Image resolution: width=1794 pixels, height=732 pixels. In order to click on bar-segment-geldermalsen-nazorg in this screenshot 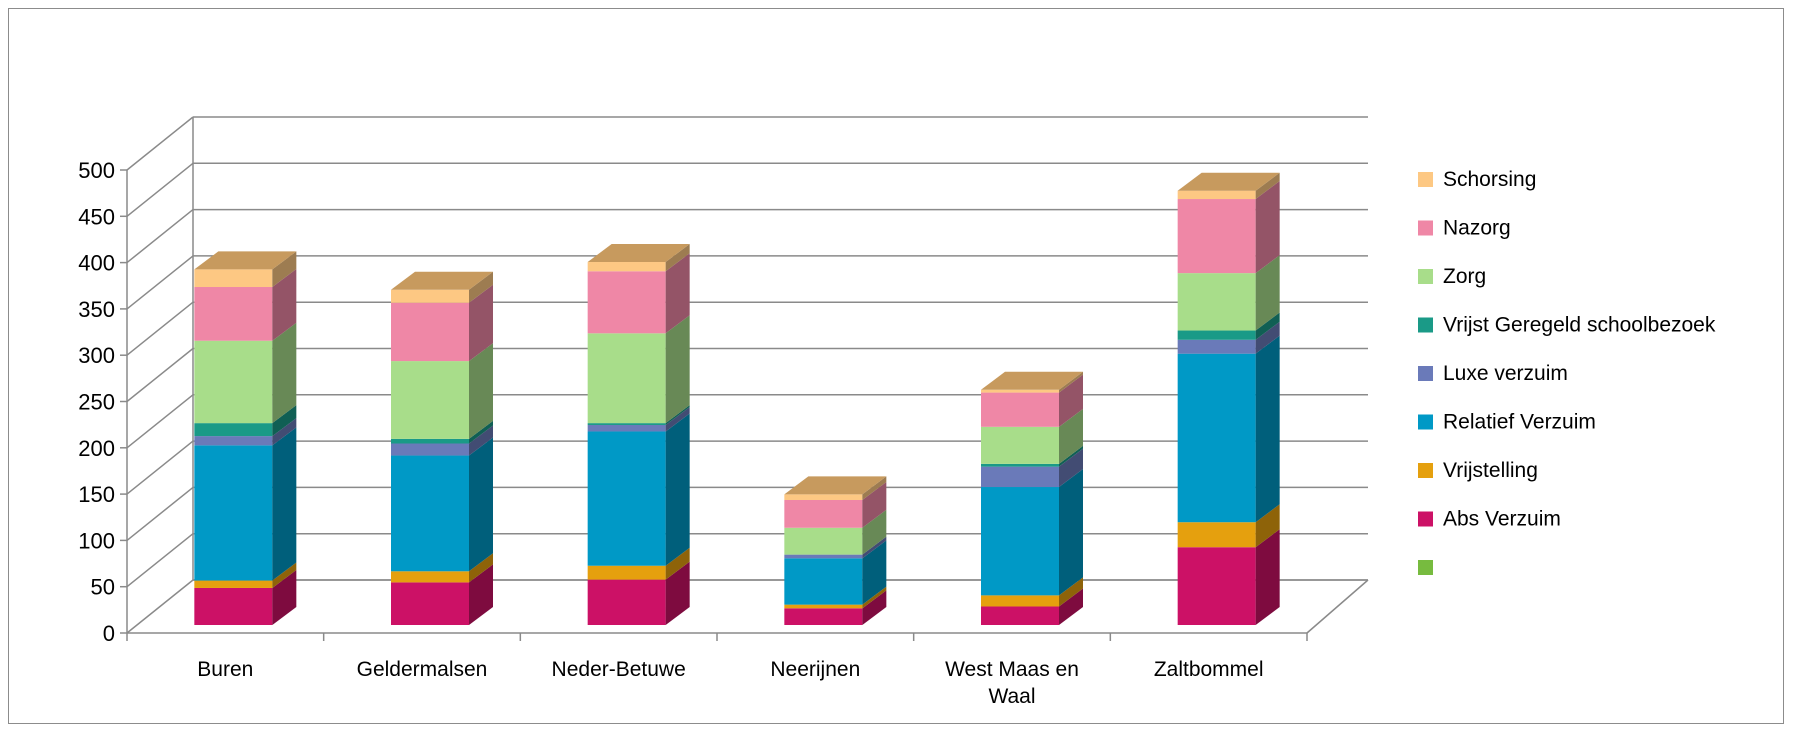, I will do `click(442, 323)`.